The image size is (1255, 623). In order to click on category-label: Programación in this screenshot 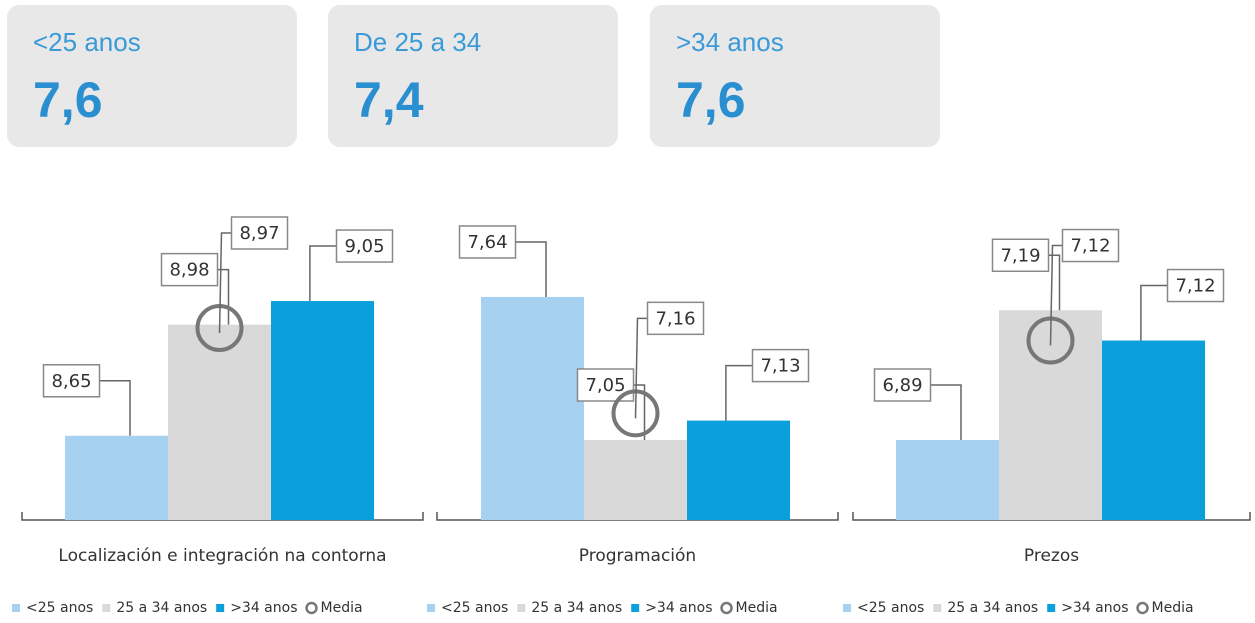, I will do `click(637, 556)`.